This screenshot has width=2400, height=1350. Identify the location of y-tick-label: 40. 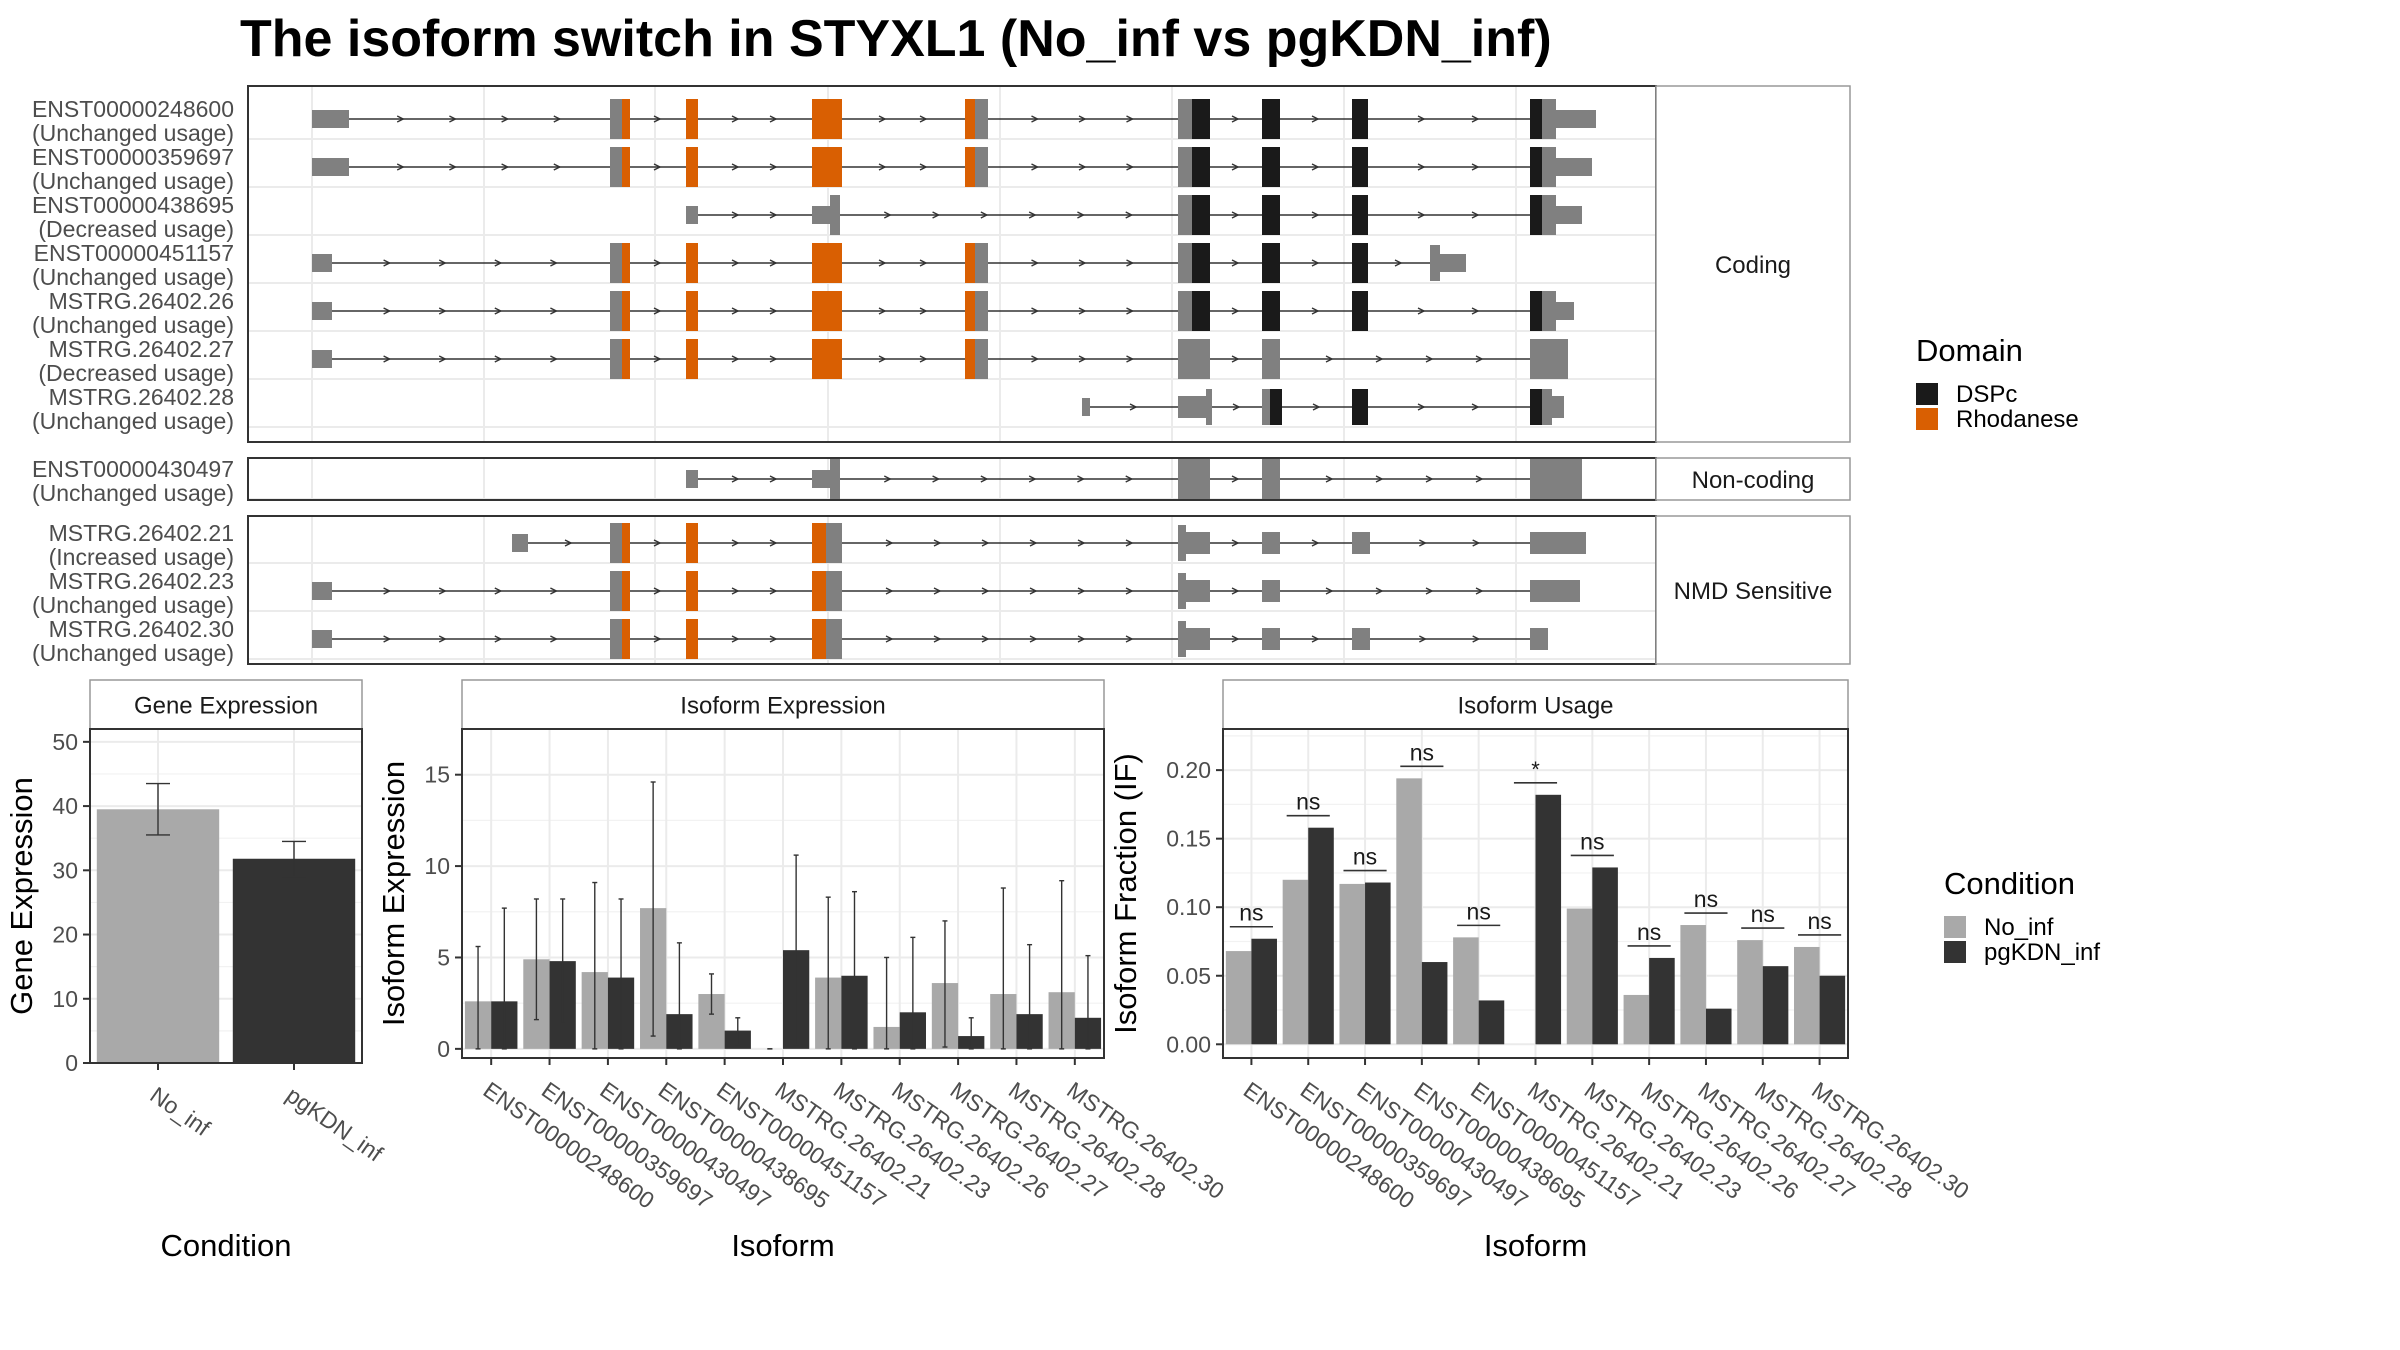
(65, 806).